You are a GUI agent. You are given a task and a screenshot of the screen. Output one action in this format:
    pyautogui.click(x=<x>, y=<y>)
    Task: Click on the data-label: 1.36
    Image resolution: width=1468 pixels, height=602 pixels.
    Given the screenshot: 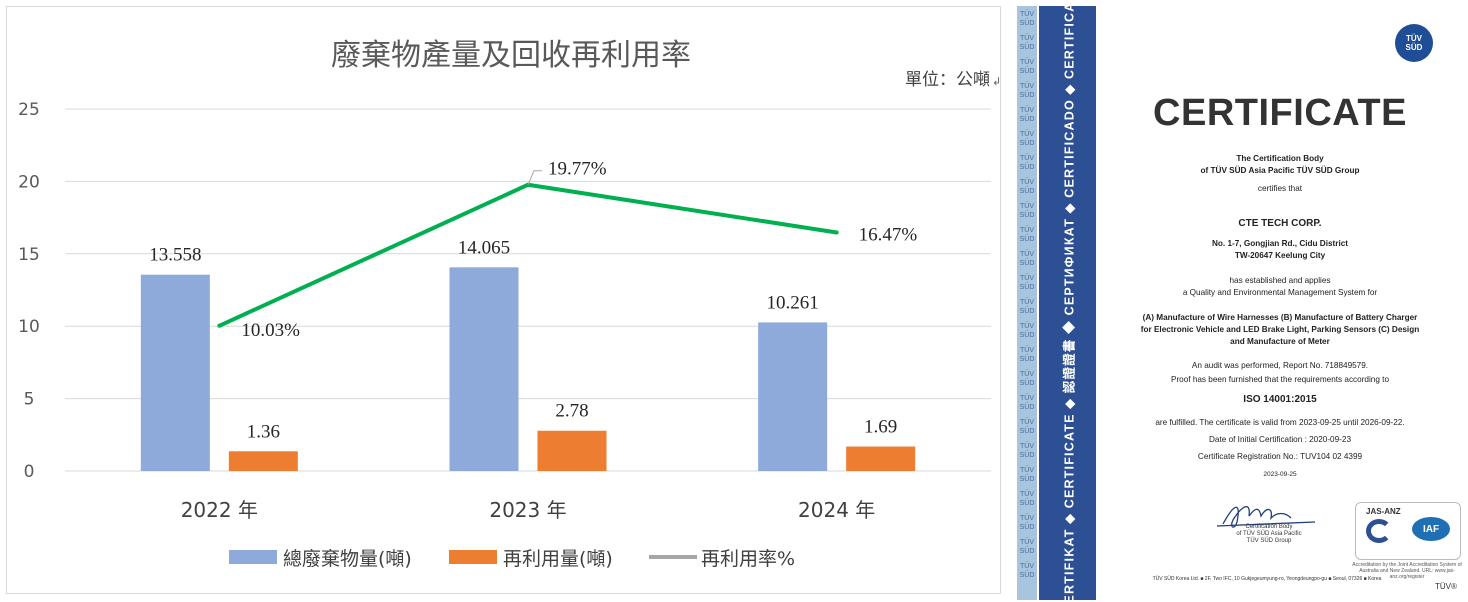 What is the action you would take?
    pyautogui.click(x=263, y=431)
    